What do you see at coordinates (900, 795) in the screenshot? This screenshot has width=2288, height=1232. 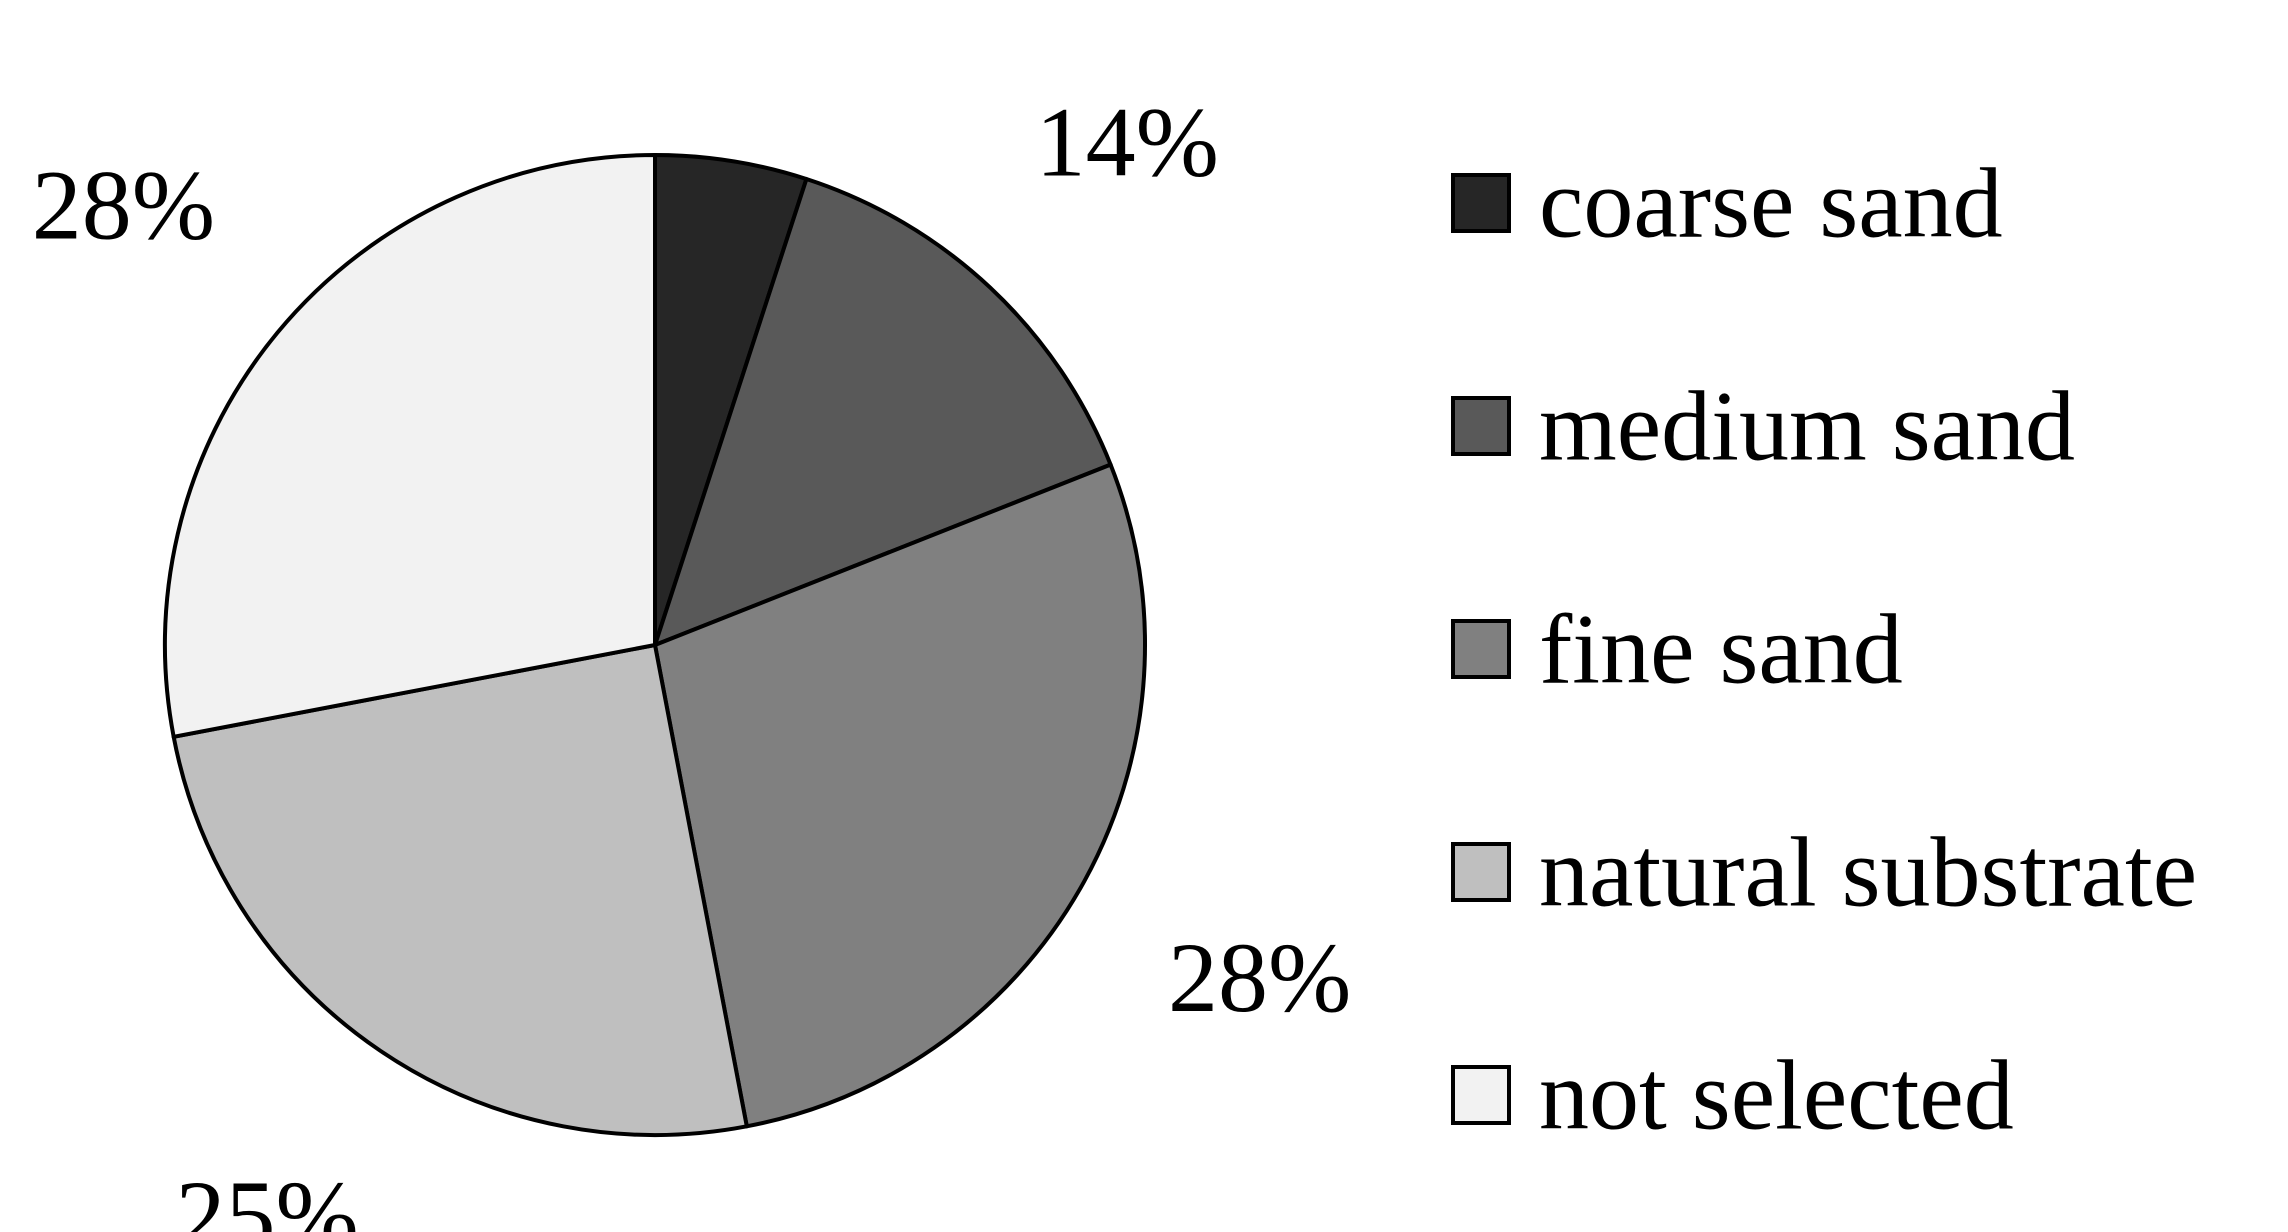 I see `pie-slice-fine-sand` at bounding box center [900, 795].